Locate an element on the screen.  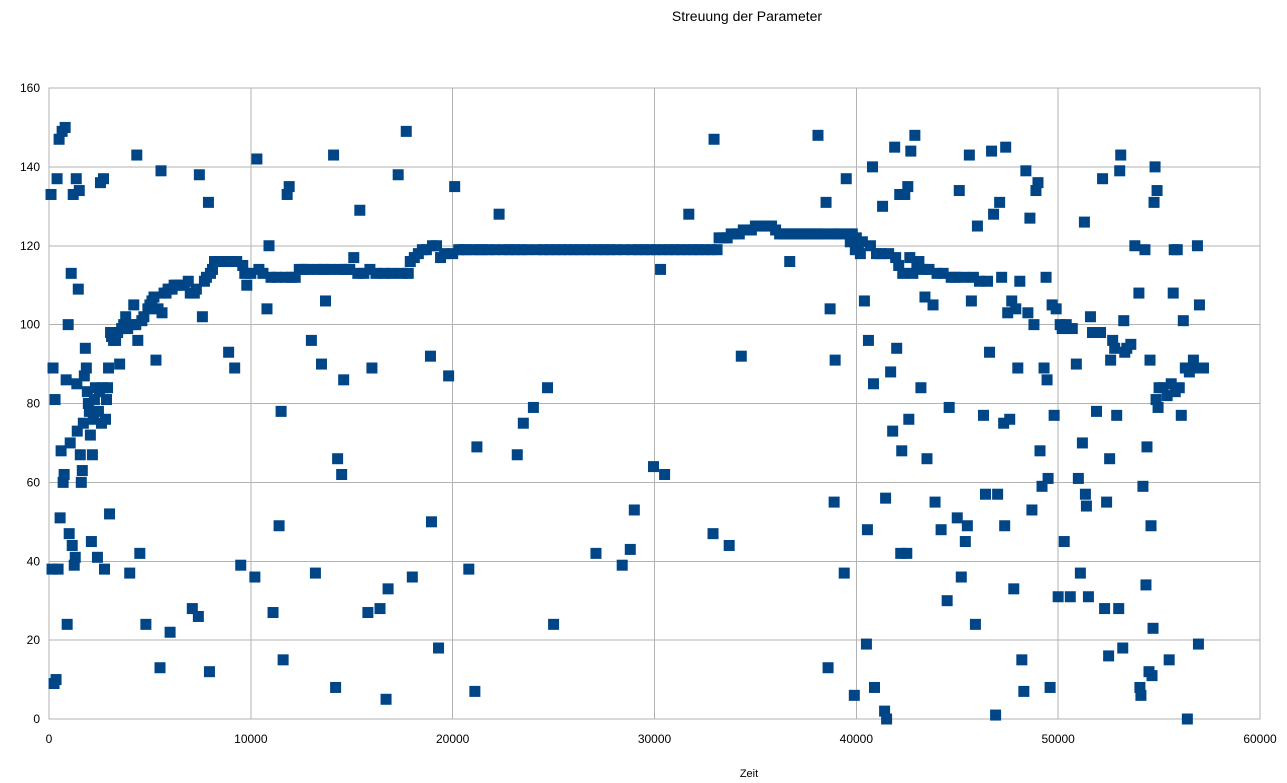
y-tick-label: 40 is located at coordinates (34, 561).